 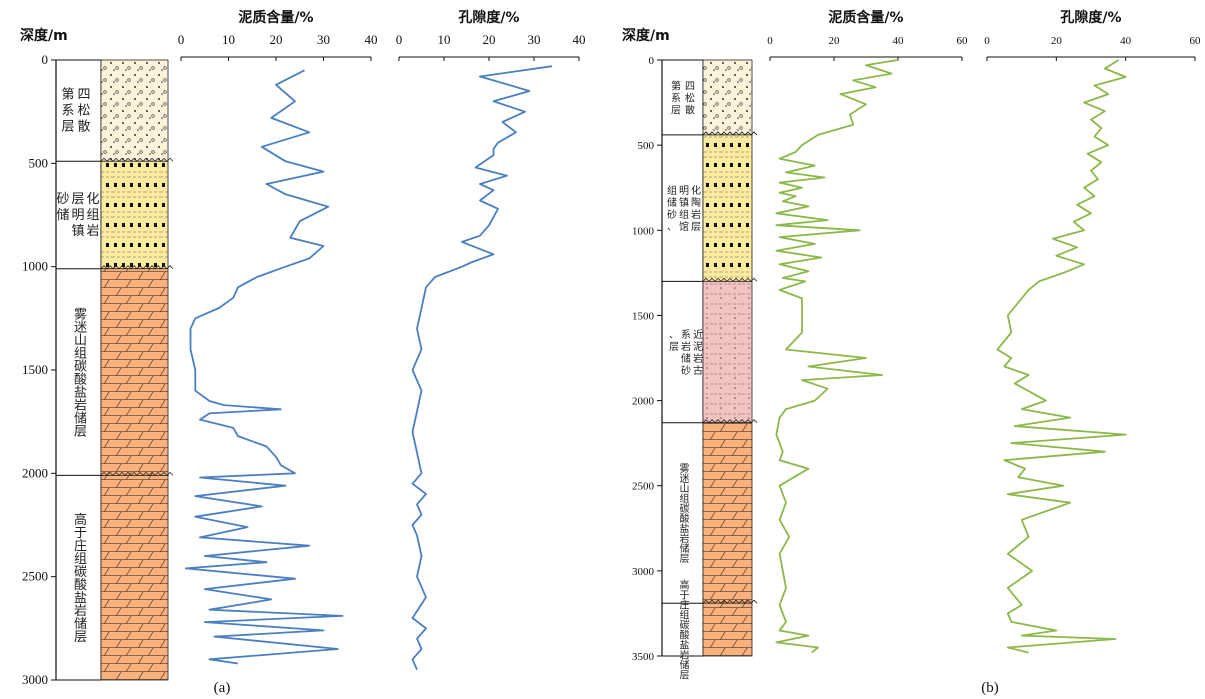 I want to click on formation-label-char: 明, so click(x=77, y=215).